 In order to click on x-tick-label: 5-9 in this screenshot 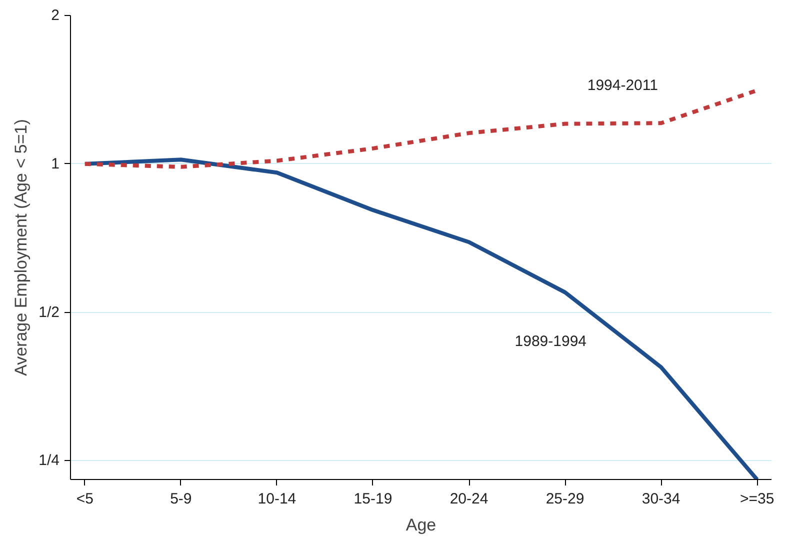, I will do `click(181, 499)`.